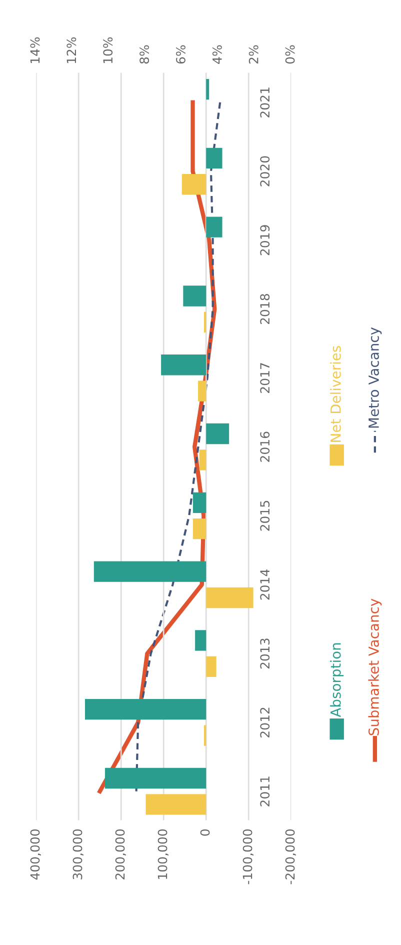  I want to click on x2-tick-label: 6%, so click(181, 54).